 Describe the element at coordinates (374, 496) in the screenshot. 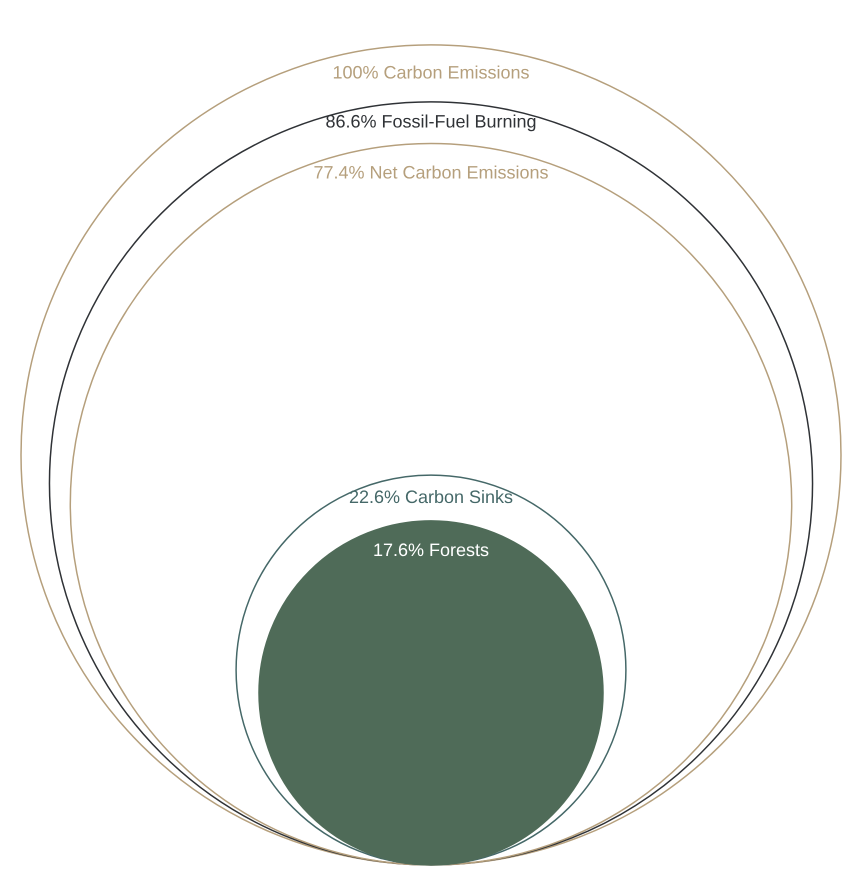

I see `data-label: 22.6%` at that location.